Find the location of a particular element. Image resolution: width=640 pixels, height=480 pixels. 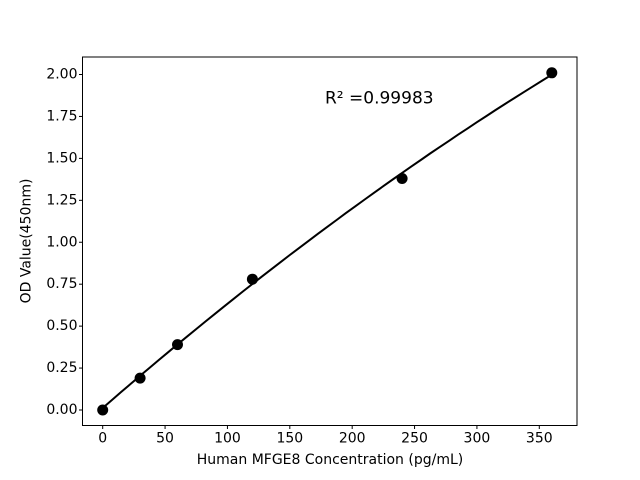

y-tick-label: 1.00 is located at coordinates (61, 242).